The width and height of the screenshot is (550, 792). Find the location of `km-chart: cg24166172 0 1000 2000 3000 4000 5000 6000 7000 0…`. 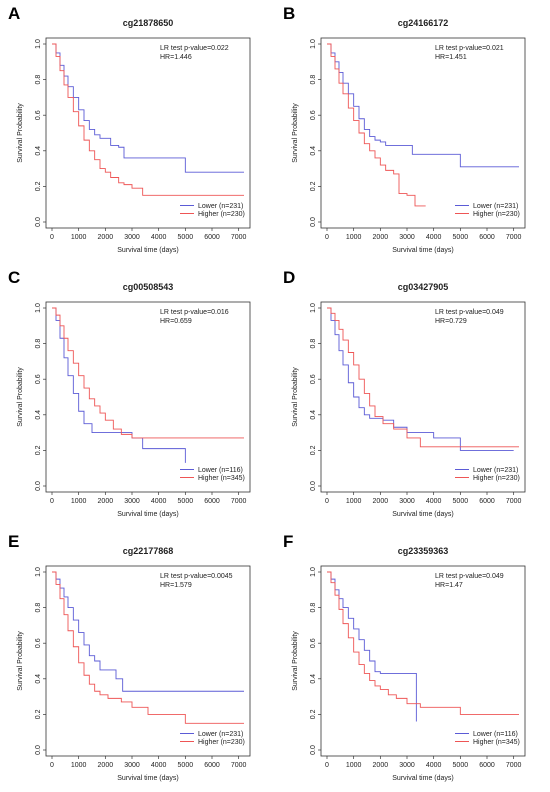

km-chart: cg24166172 0 1000 2000 3000 4000 5000 6000 7000 0… is located at coordinates (409, 136).